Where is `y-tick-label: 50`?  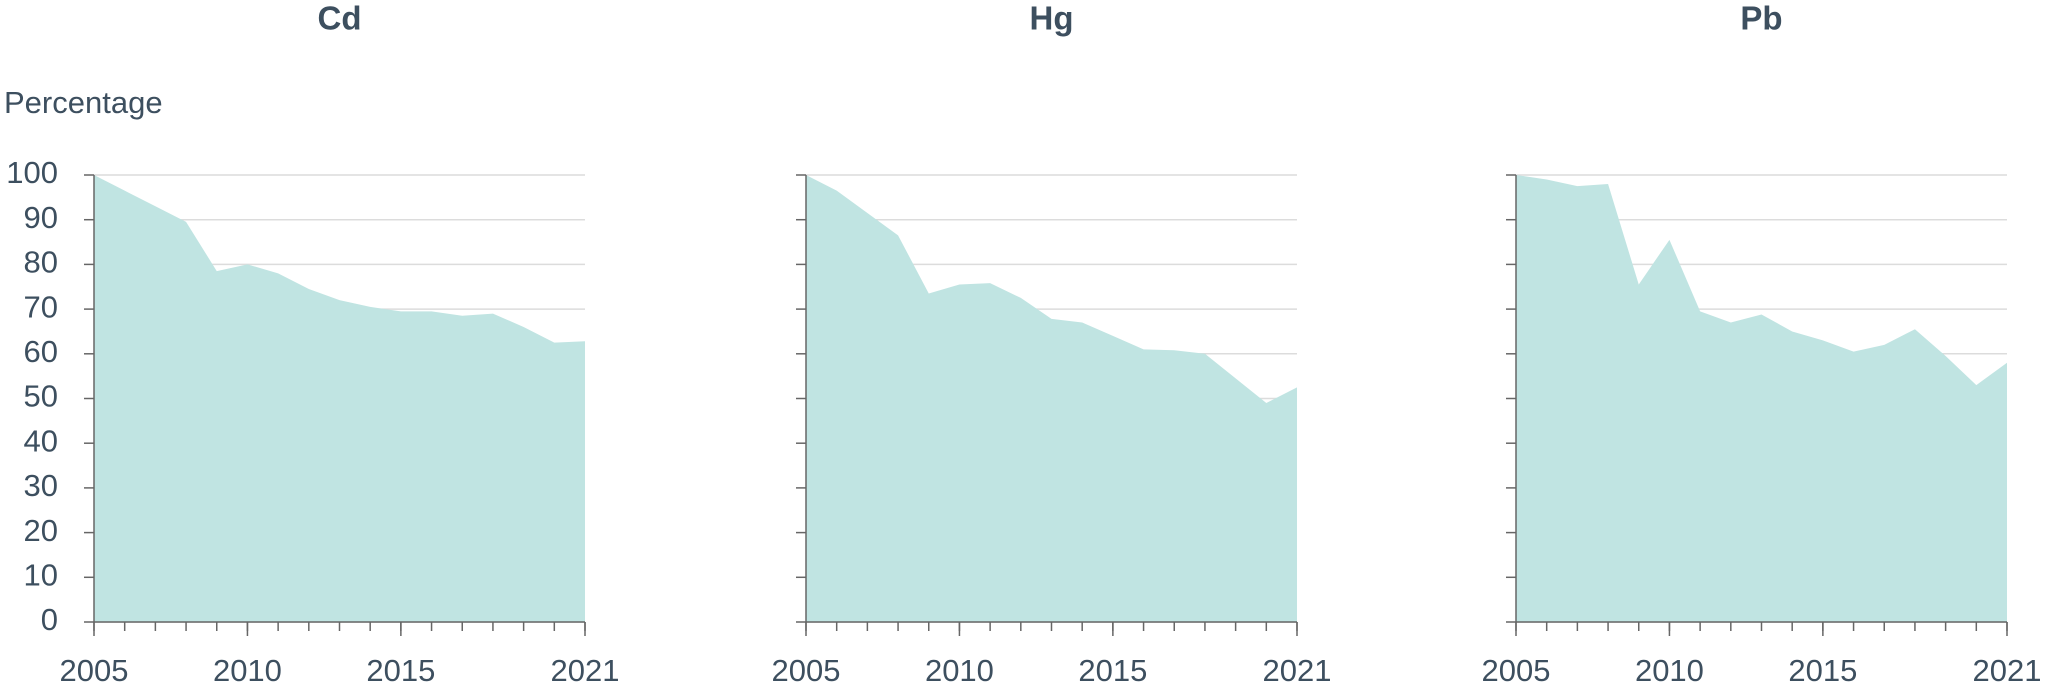
y-tick-label: 50 is located at coordinates (41, 396).